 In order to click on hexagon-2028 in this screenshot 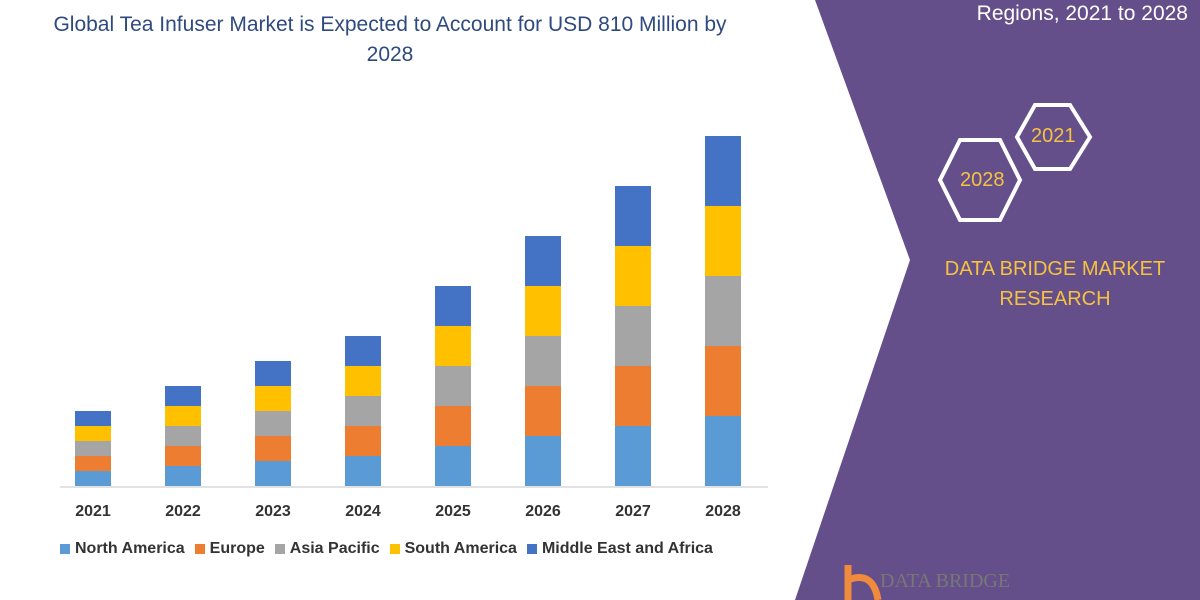, I will do `click(980, 180)`.